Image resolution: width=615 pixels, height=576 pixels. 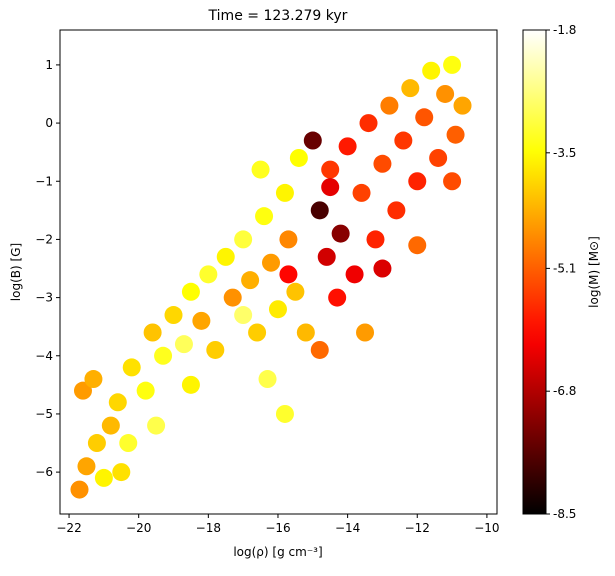 I want to click on colorbar-tick-label: -5.1, so click(x=564, y=268).